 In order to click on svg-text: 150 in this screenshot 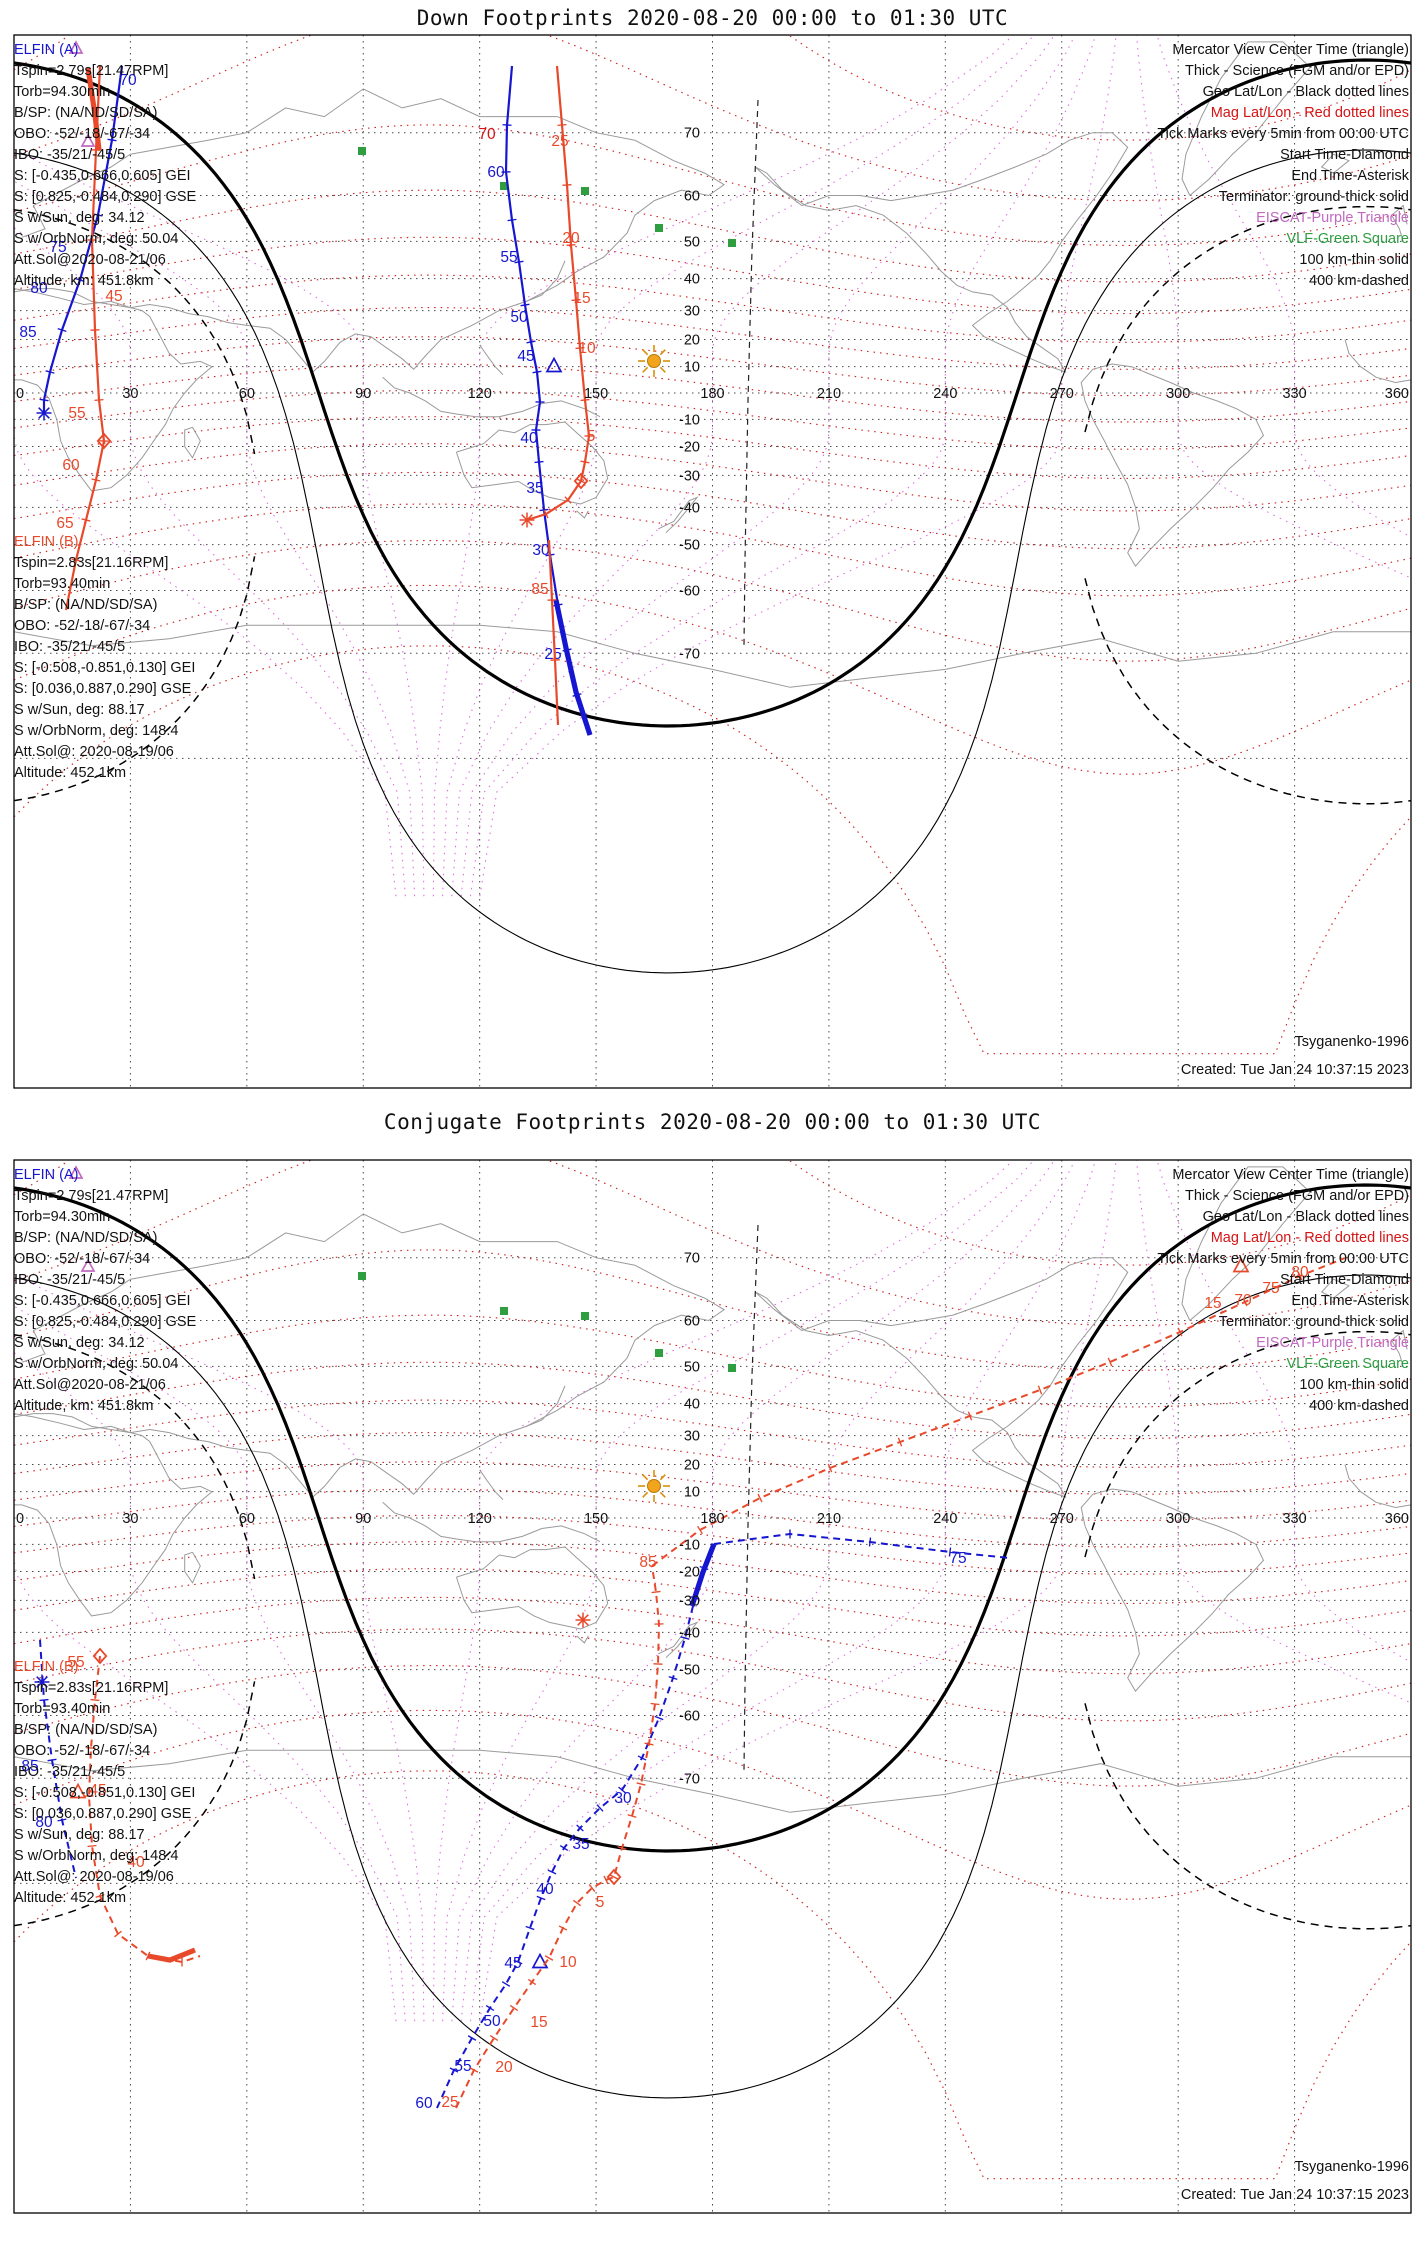, I will do `click(596, 394)`.